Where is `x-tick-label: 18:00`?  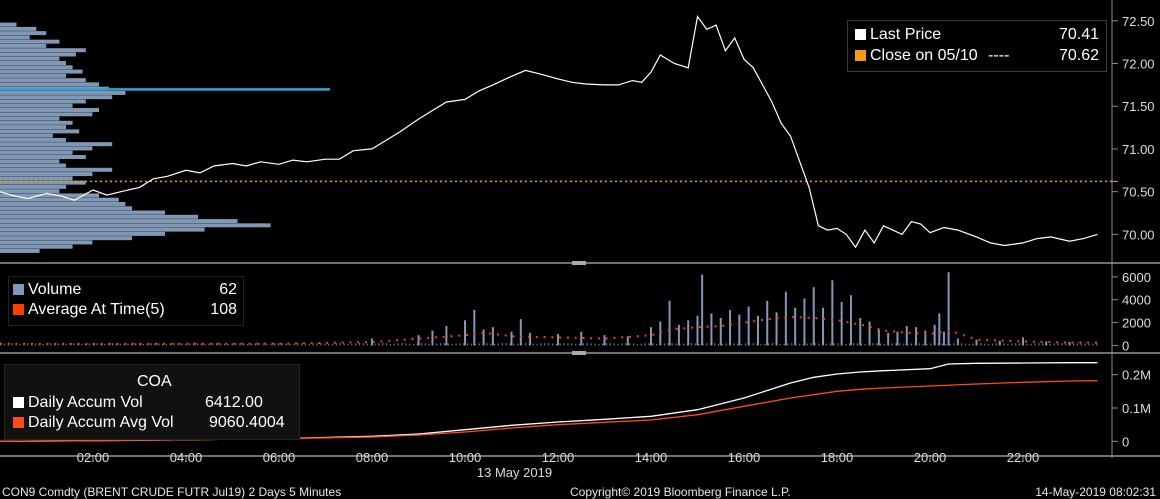 x-tick-label: 18:00 is located at coordinates (837, 457).